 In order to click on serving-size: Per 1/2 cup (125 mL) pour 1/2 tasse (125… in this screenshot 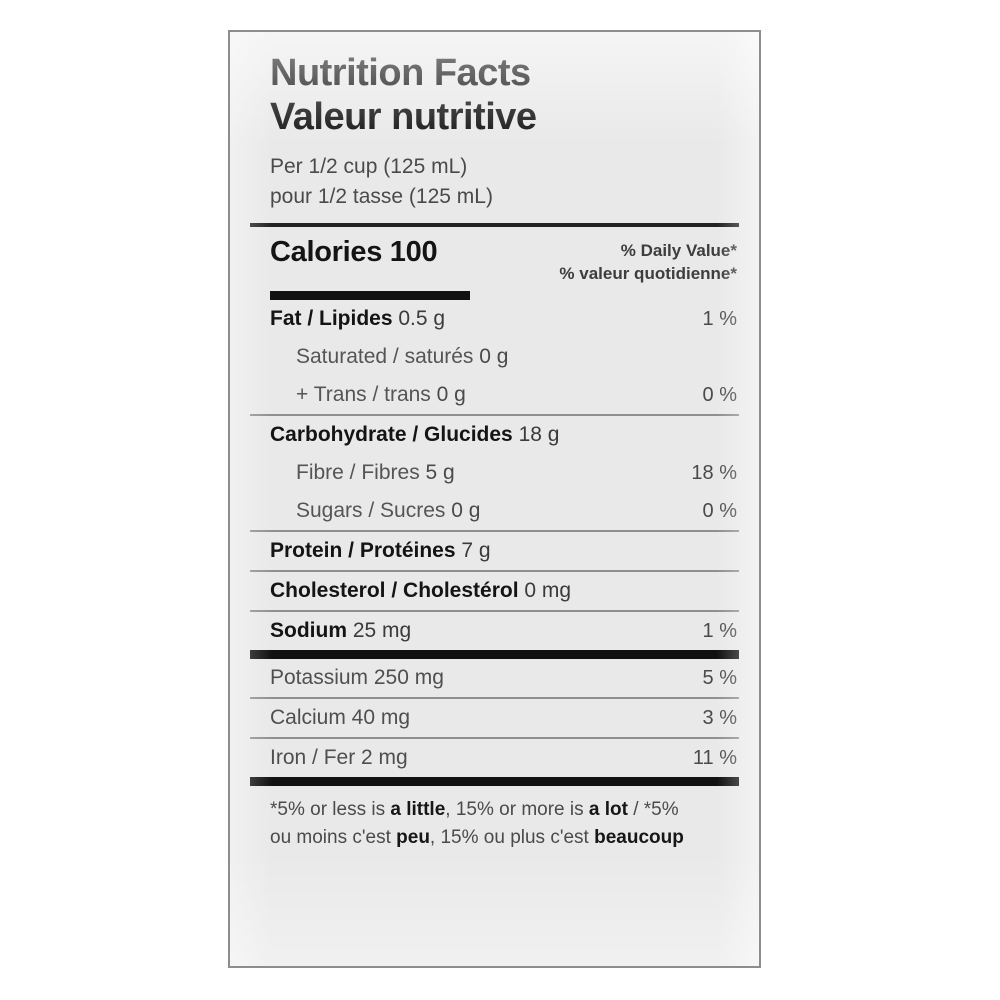, I will do `click(504, 182)`.